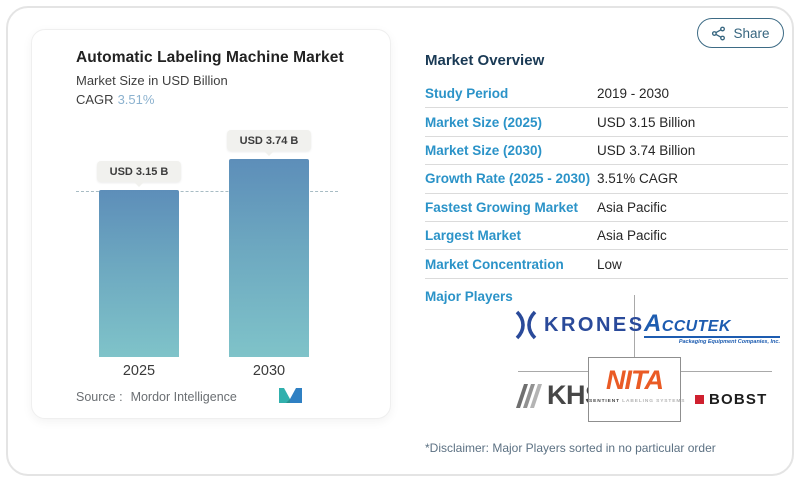 The height and width of the screenshot is (482, 800). Describe the element at coordinates (290, 395) in the screenshot. I see `mordor-intelligence-logo-icon` at that location.